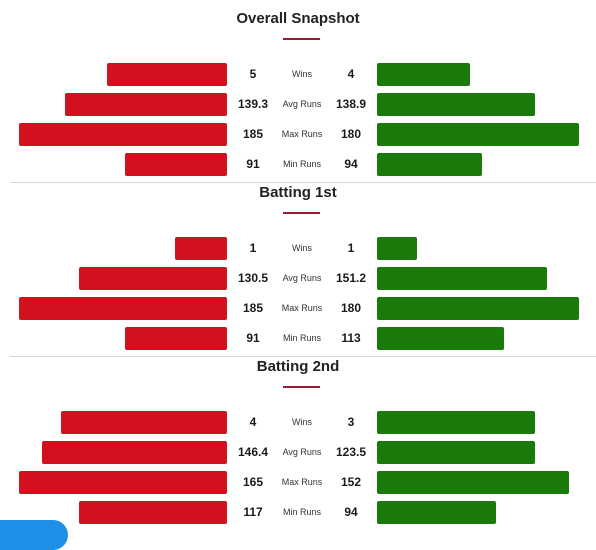 The width and height of the screenshot is (596, 550). What do you see at coordinates (351, 74) in the screenshot?
I see `right-team-value: 4` at bounding box center [351, 74].